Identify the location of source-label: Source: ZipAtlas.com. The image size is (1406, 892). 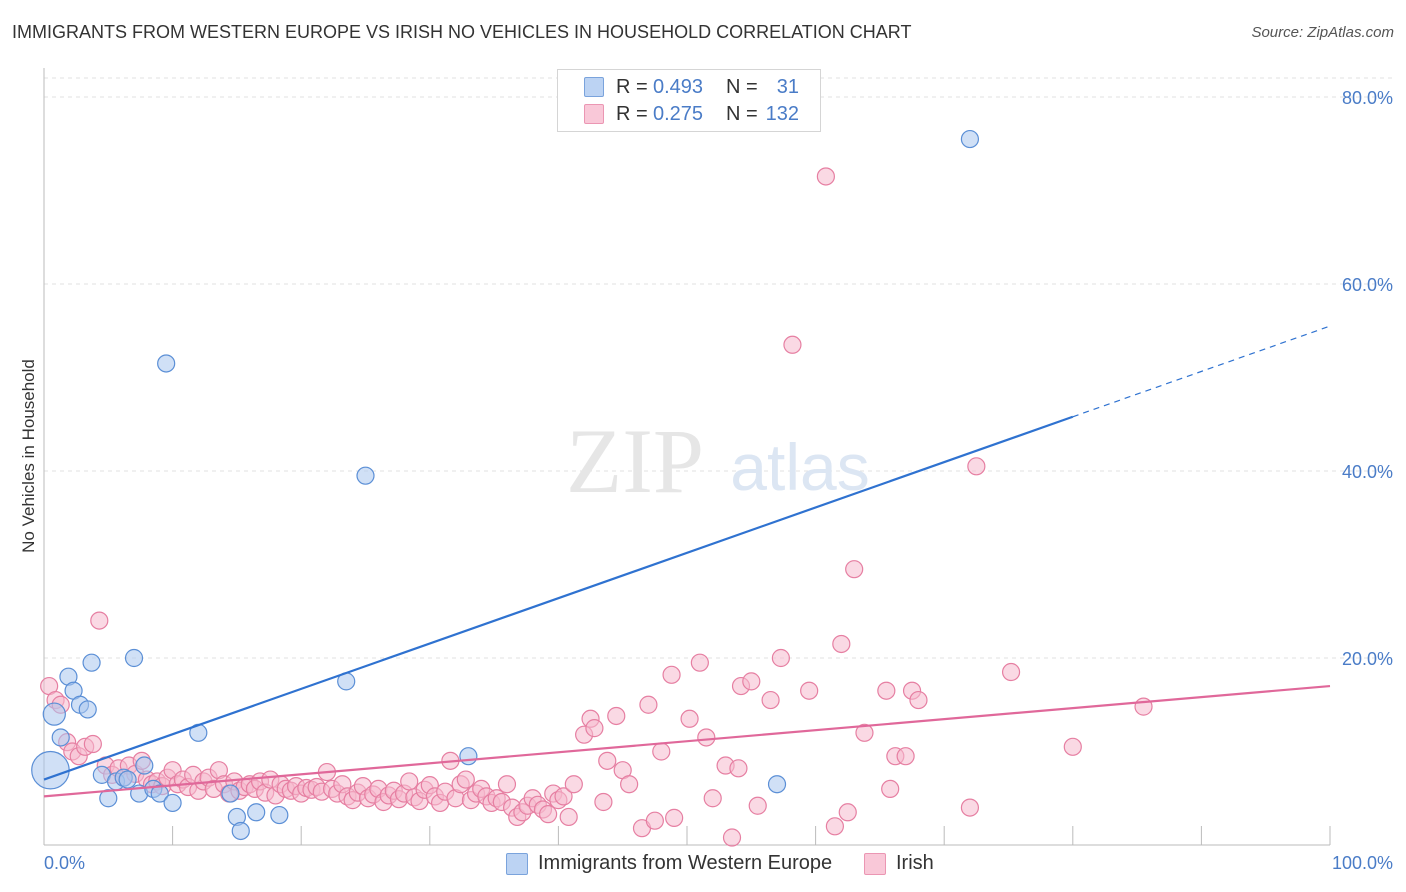
(1322, 32).